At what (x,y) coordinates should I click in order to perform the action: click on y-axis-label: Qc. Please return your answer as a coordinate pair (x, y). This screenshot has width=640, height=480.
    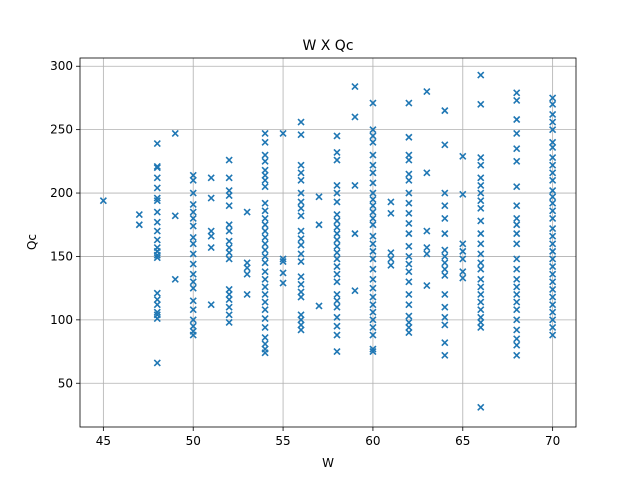
    Looking at the image, I should click on (32, 242).